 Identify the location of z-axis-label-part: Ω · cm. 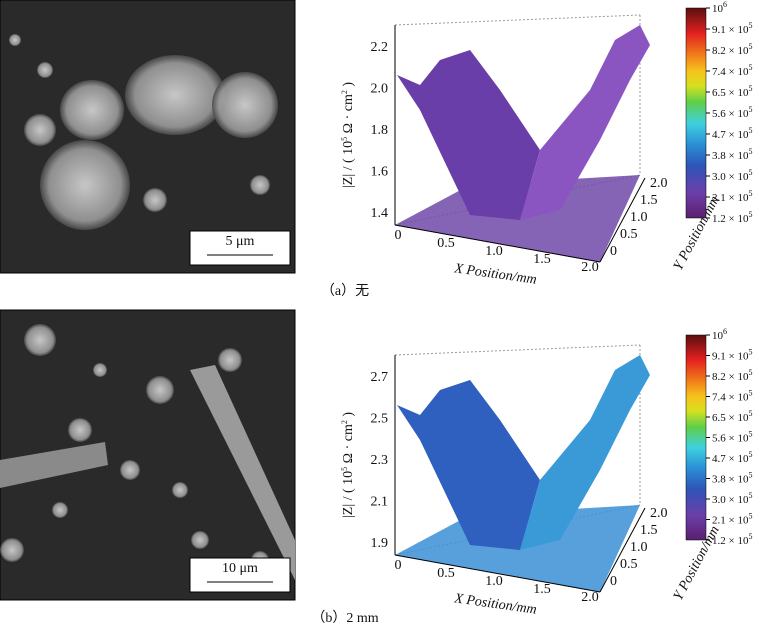
(348, 445).